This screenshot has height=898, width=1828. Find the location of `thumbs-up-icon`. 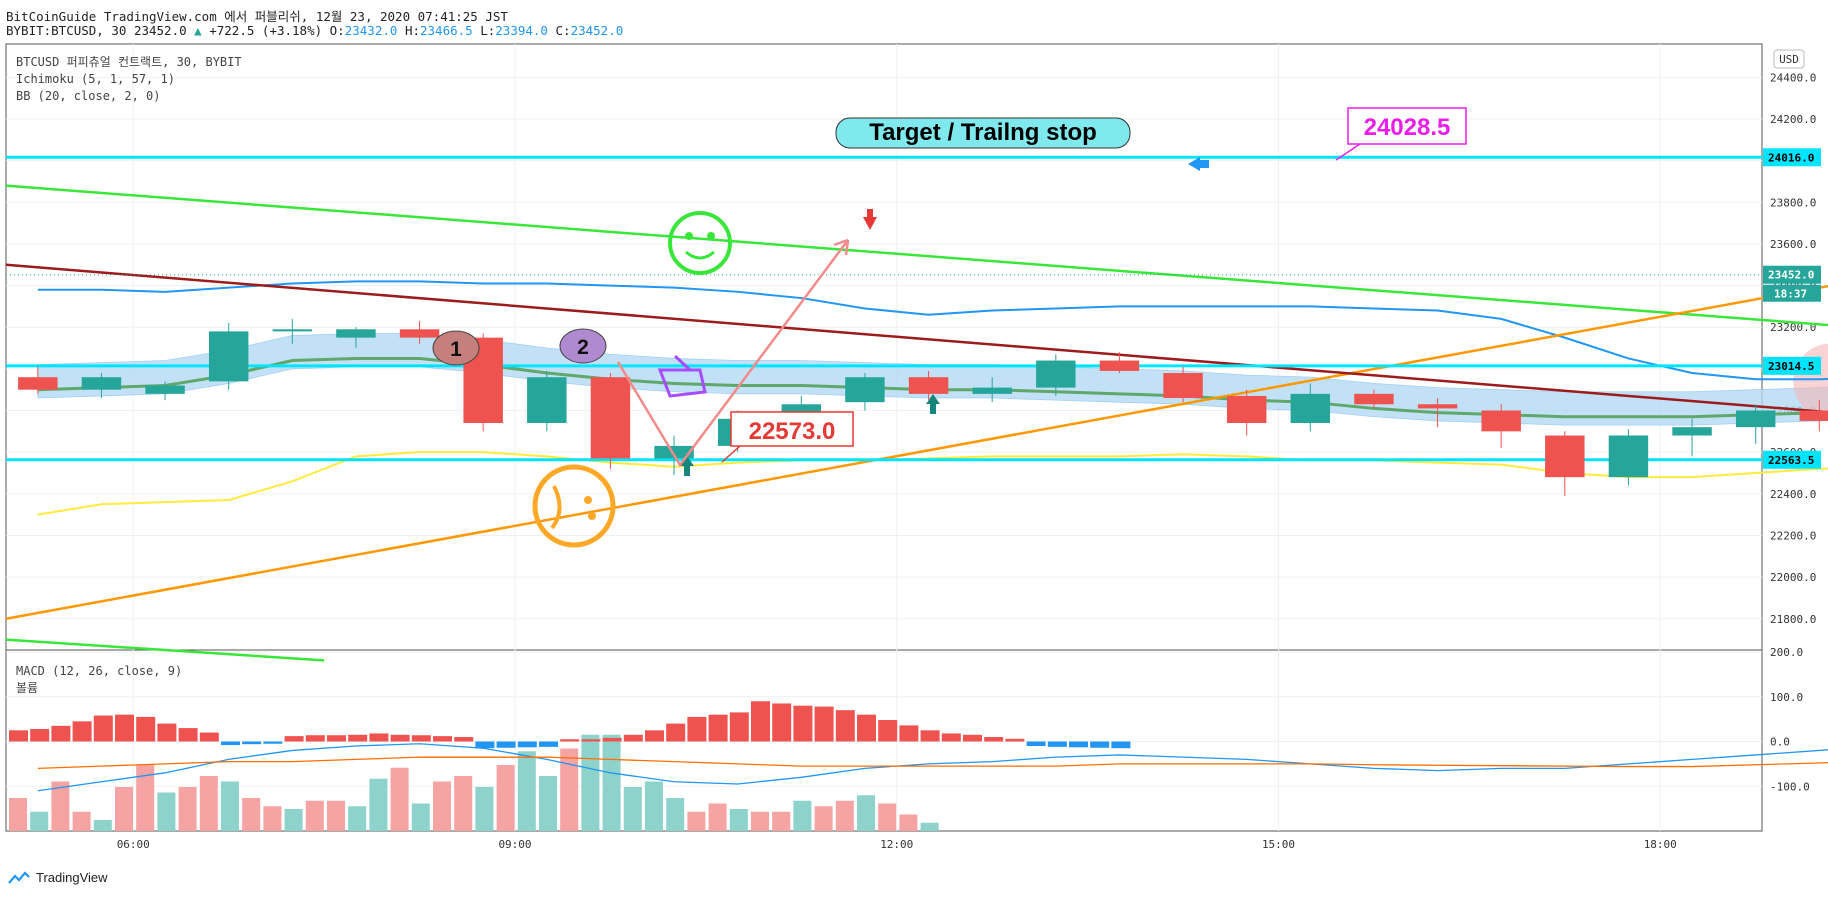

thumbs-up-icon is located at coordinates (682, 376).